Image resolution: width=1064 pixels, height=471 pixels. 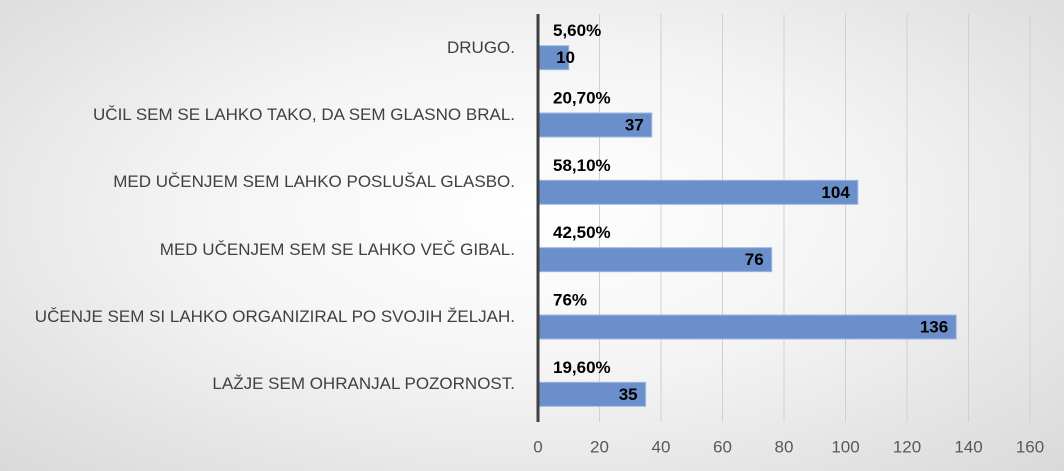 What do you see at coordinates (577, 30) in the screenshot?
I see `percentage-label: 5,60%` at bounding box center [577, 30].